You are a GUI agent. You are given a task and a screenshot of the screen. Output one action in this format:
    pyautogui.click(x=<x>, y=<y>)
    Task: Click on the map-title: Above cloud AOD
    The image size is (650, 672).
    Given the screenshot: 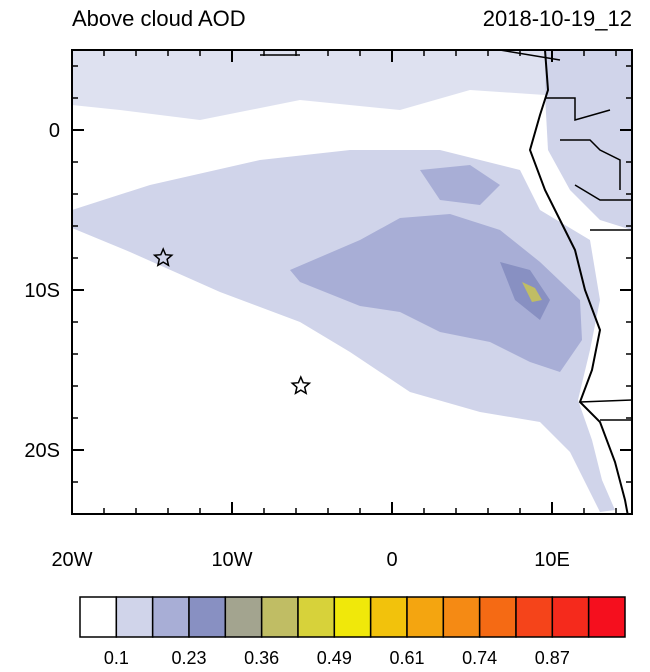 What is the action you would take?
    pyautogui.click(x=159, y=18)
    